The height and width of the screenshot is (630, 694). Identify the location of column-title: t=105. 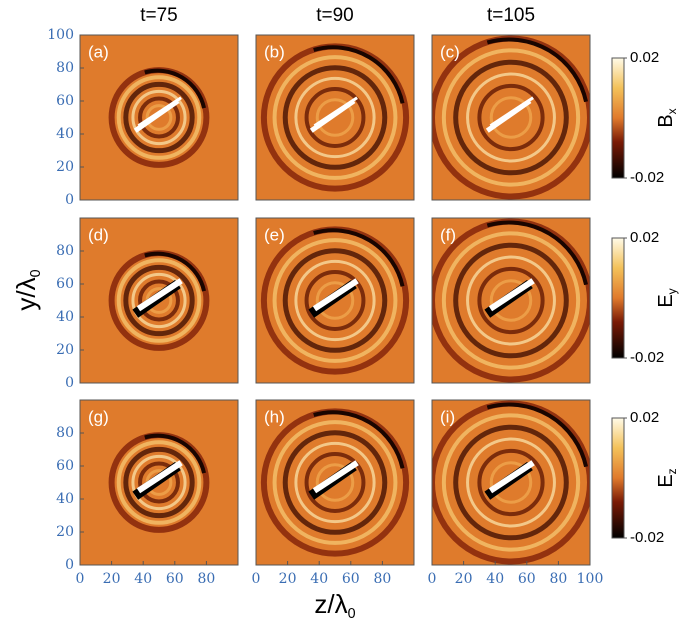
(511, 15).